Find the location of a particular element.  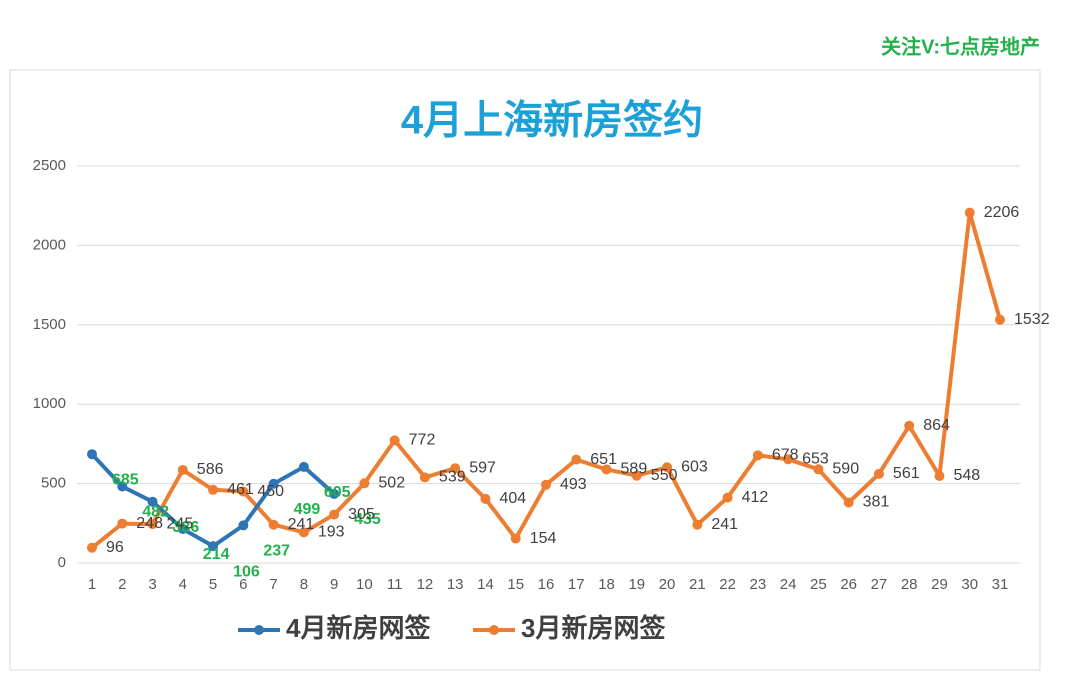

data-label: 241 is located at coordinates (724, 524).